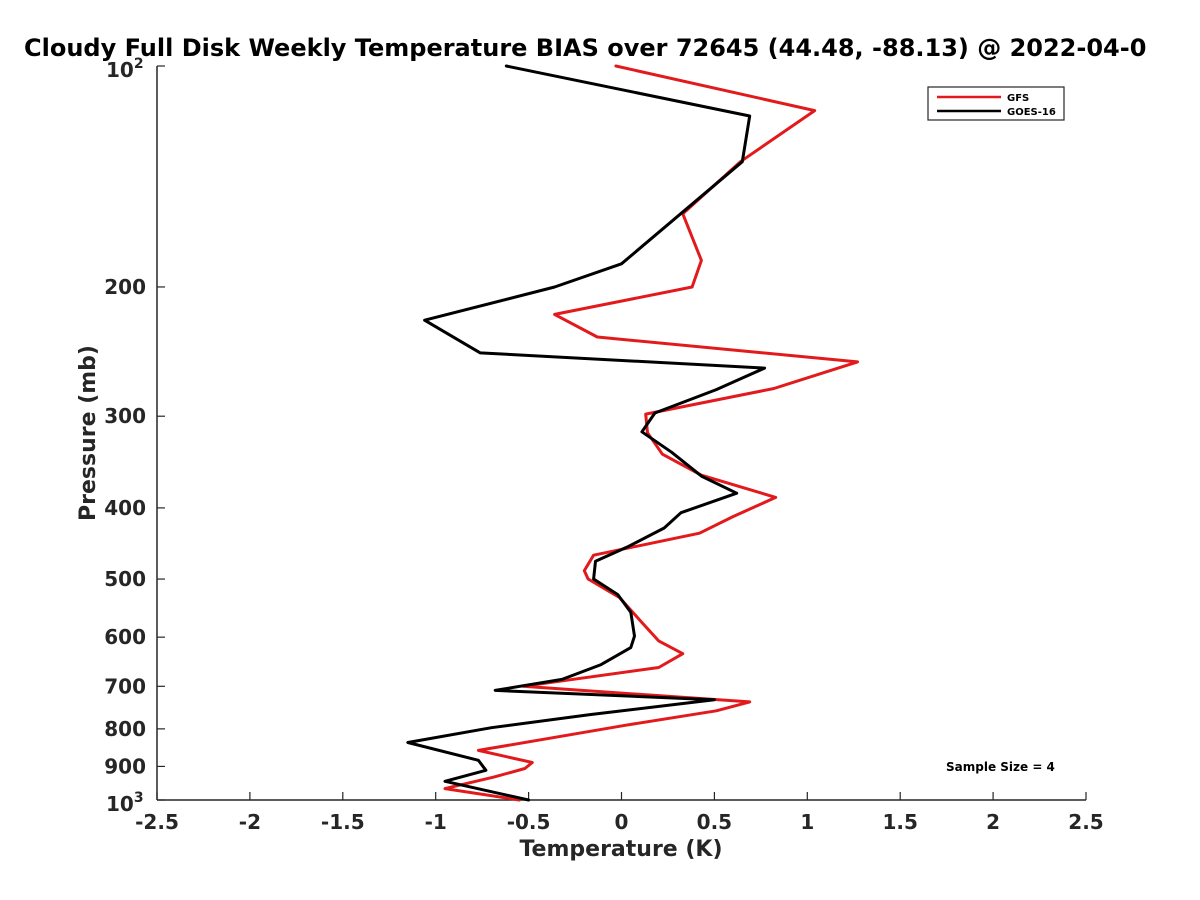 Image resolution: width=1200 pixels, height=900 pixels. I want to click on y-tick-label: 600, so click(125, 637).